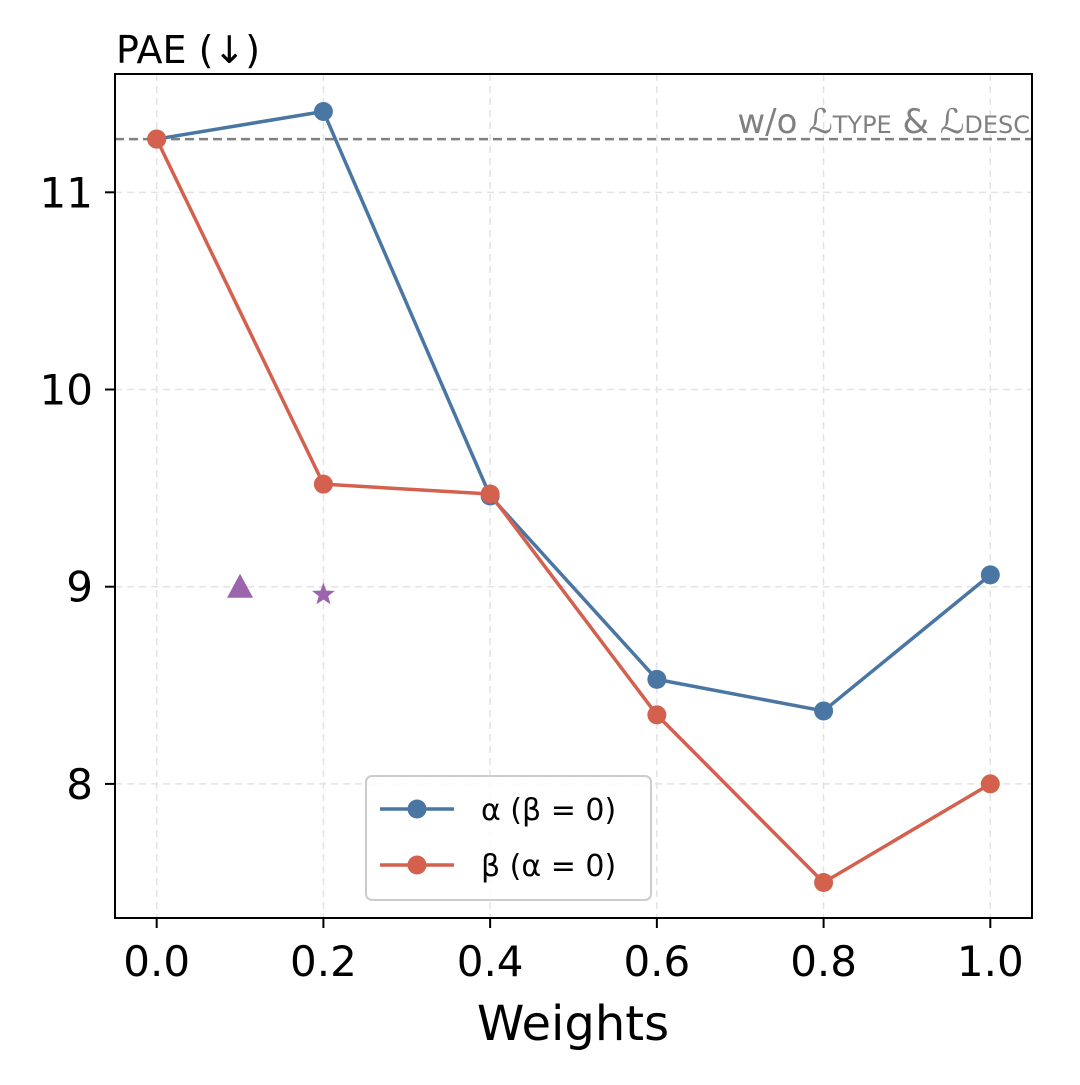 The height and width of the screenshot is (1085, 1080). What do you see at coordinates (823, 961) in the screenshot?
I see `x-tick-label: 0.8` at bounding box center [823, 961].